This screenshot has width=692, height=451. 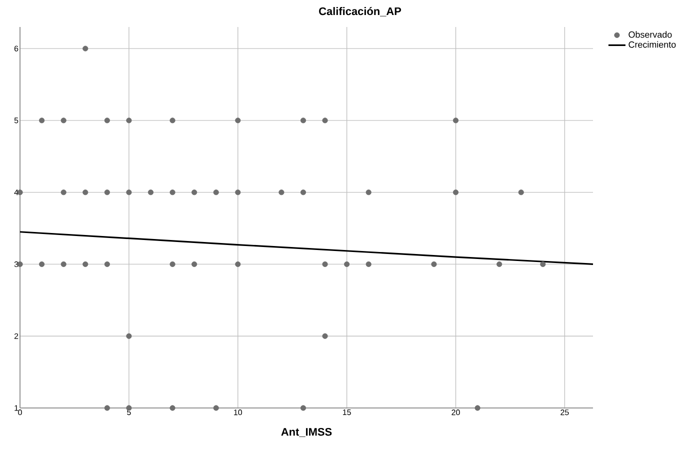 What do you see at coordinates (306, 248) in the screenshot?
I see `line-series` at bounding box center [306, 248].